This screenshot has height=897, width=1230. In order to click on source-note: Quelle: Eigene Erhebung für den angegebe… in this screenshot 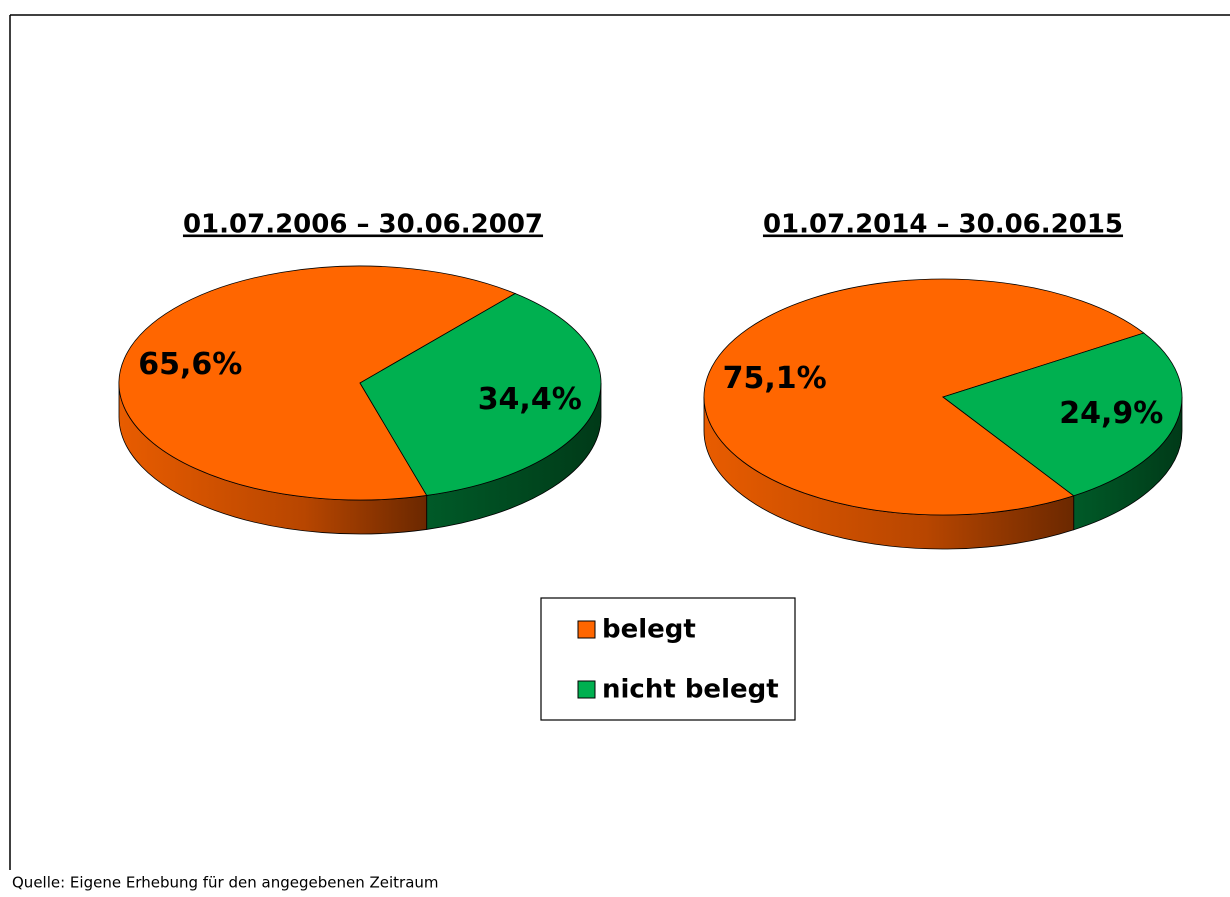, I will do `click(225, 883)`.